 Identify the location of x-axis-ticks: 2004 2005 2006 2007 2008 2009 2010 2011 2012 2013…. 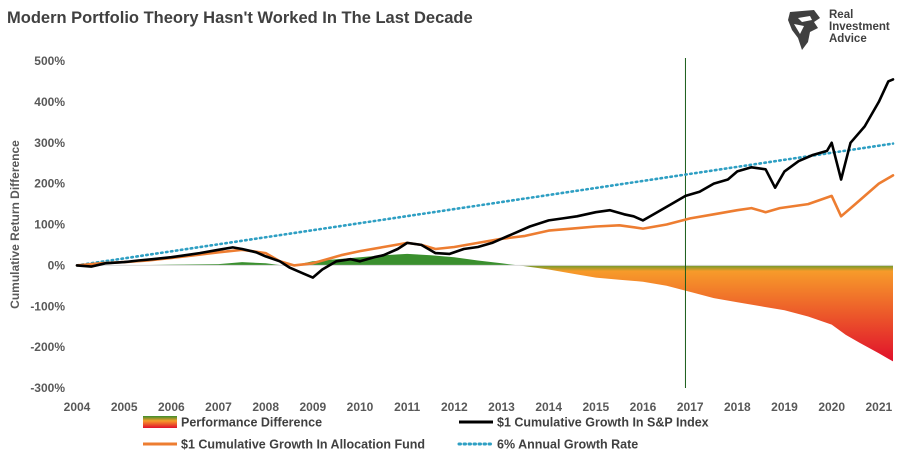
(478, 407).